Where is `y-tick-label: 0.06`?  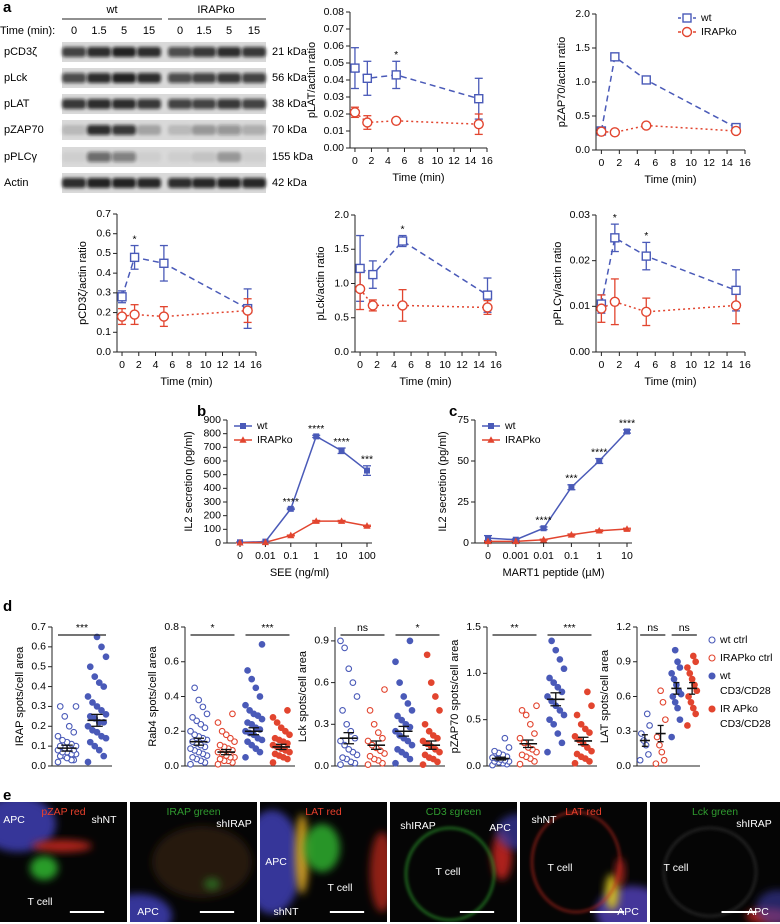 y-tick-label: 0.06 is located at coordinates (334, 46).